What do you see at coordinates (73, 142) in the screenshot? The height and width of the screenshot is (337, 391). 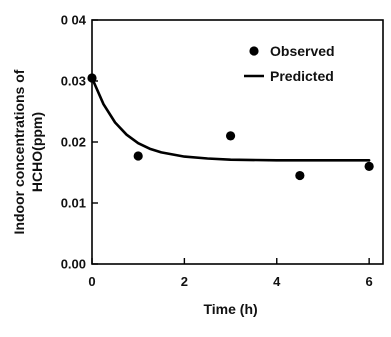 I see `y-tick-label: 0.02` at bounding box center [73, 142].